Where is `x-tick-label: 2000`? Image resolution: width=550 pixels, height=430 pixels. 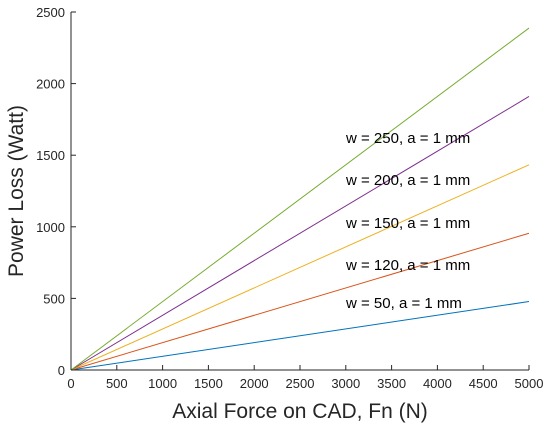
x-tick-label: 2000 is located at coordinates (254, 383).